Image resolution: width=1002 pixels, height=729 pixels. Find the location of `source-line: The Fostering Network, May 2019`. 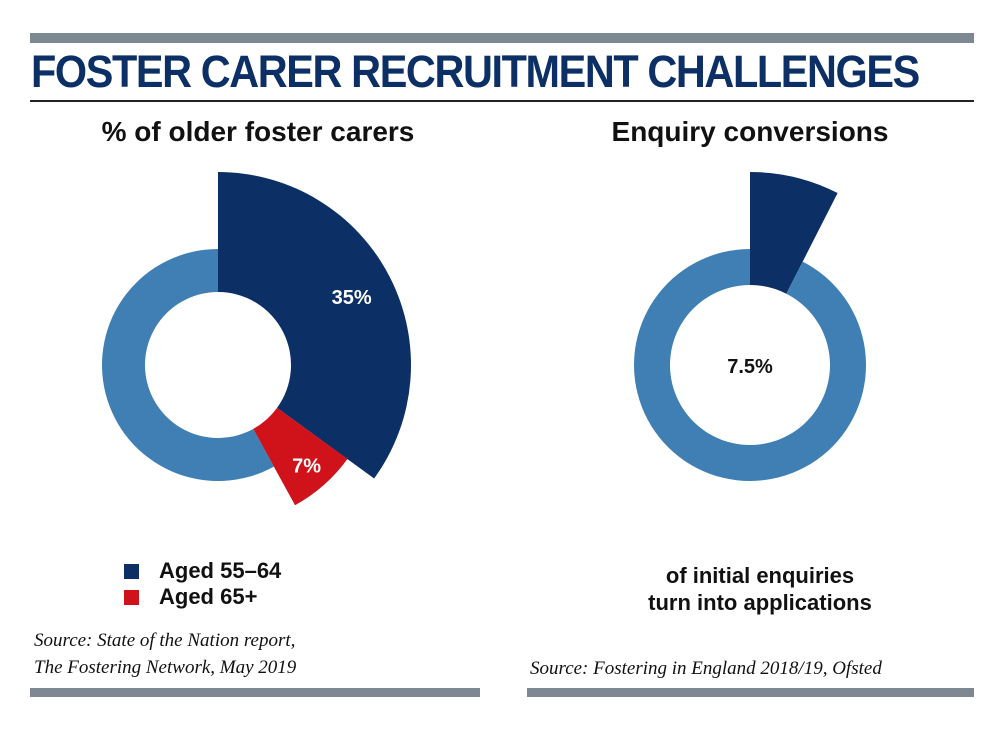

source-line: The Fostering Network, May 2019 is located at coordinates (165, 667).